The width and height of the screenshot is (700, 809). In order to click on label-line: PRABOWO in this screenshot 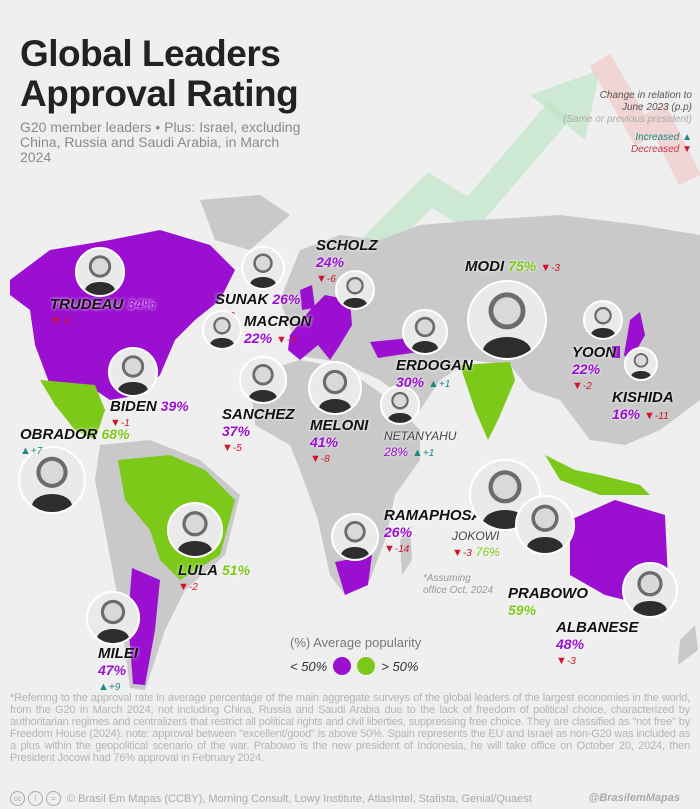, I will do `click(548, 594)`.